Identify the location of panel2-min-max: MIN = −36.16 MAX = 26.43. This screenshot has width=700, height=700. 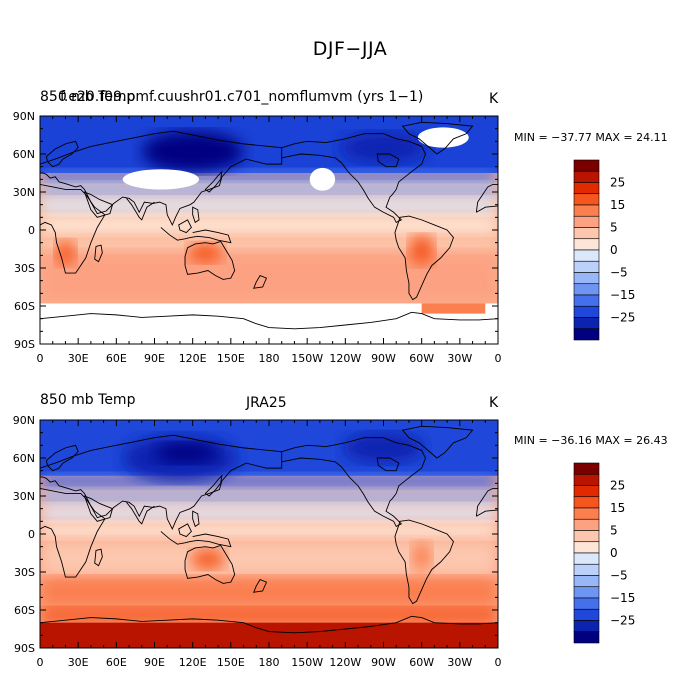
(591, 440).